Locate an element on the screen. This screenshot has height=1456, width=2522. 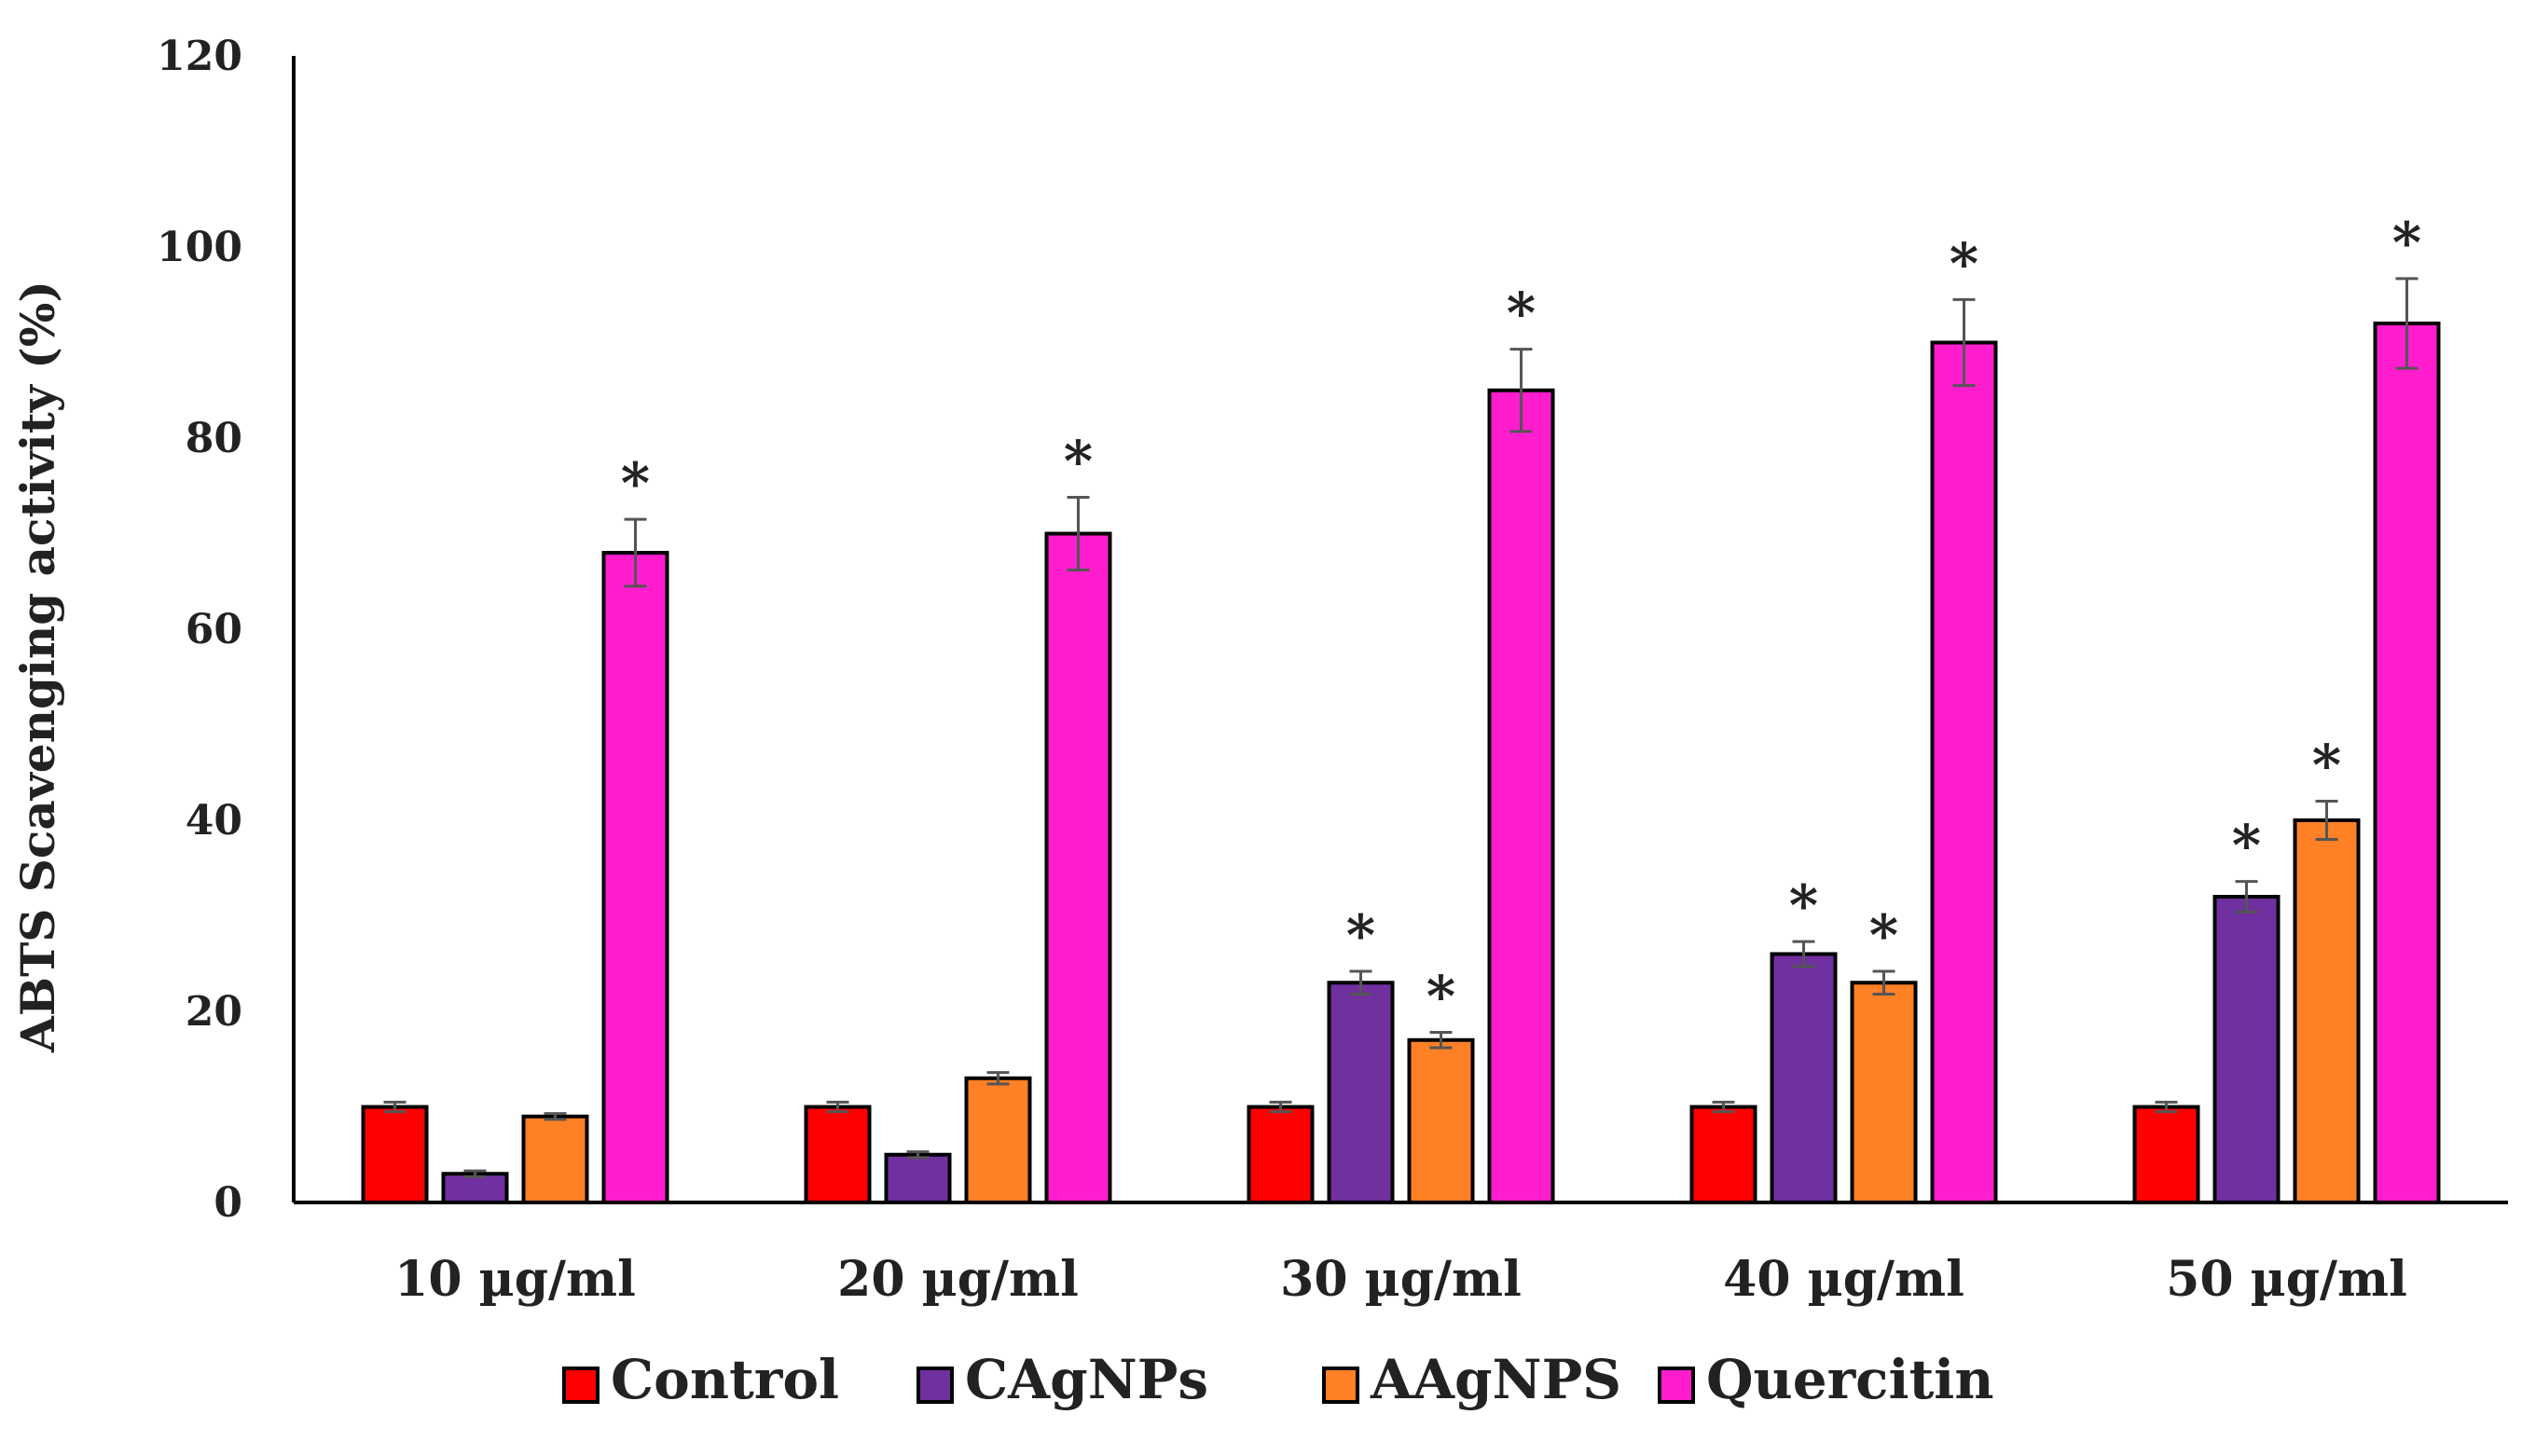
legend-label-control: Control is located at coordinates (725, 1379).